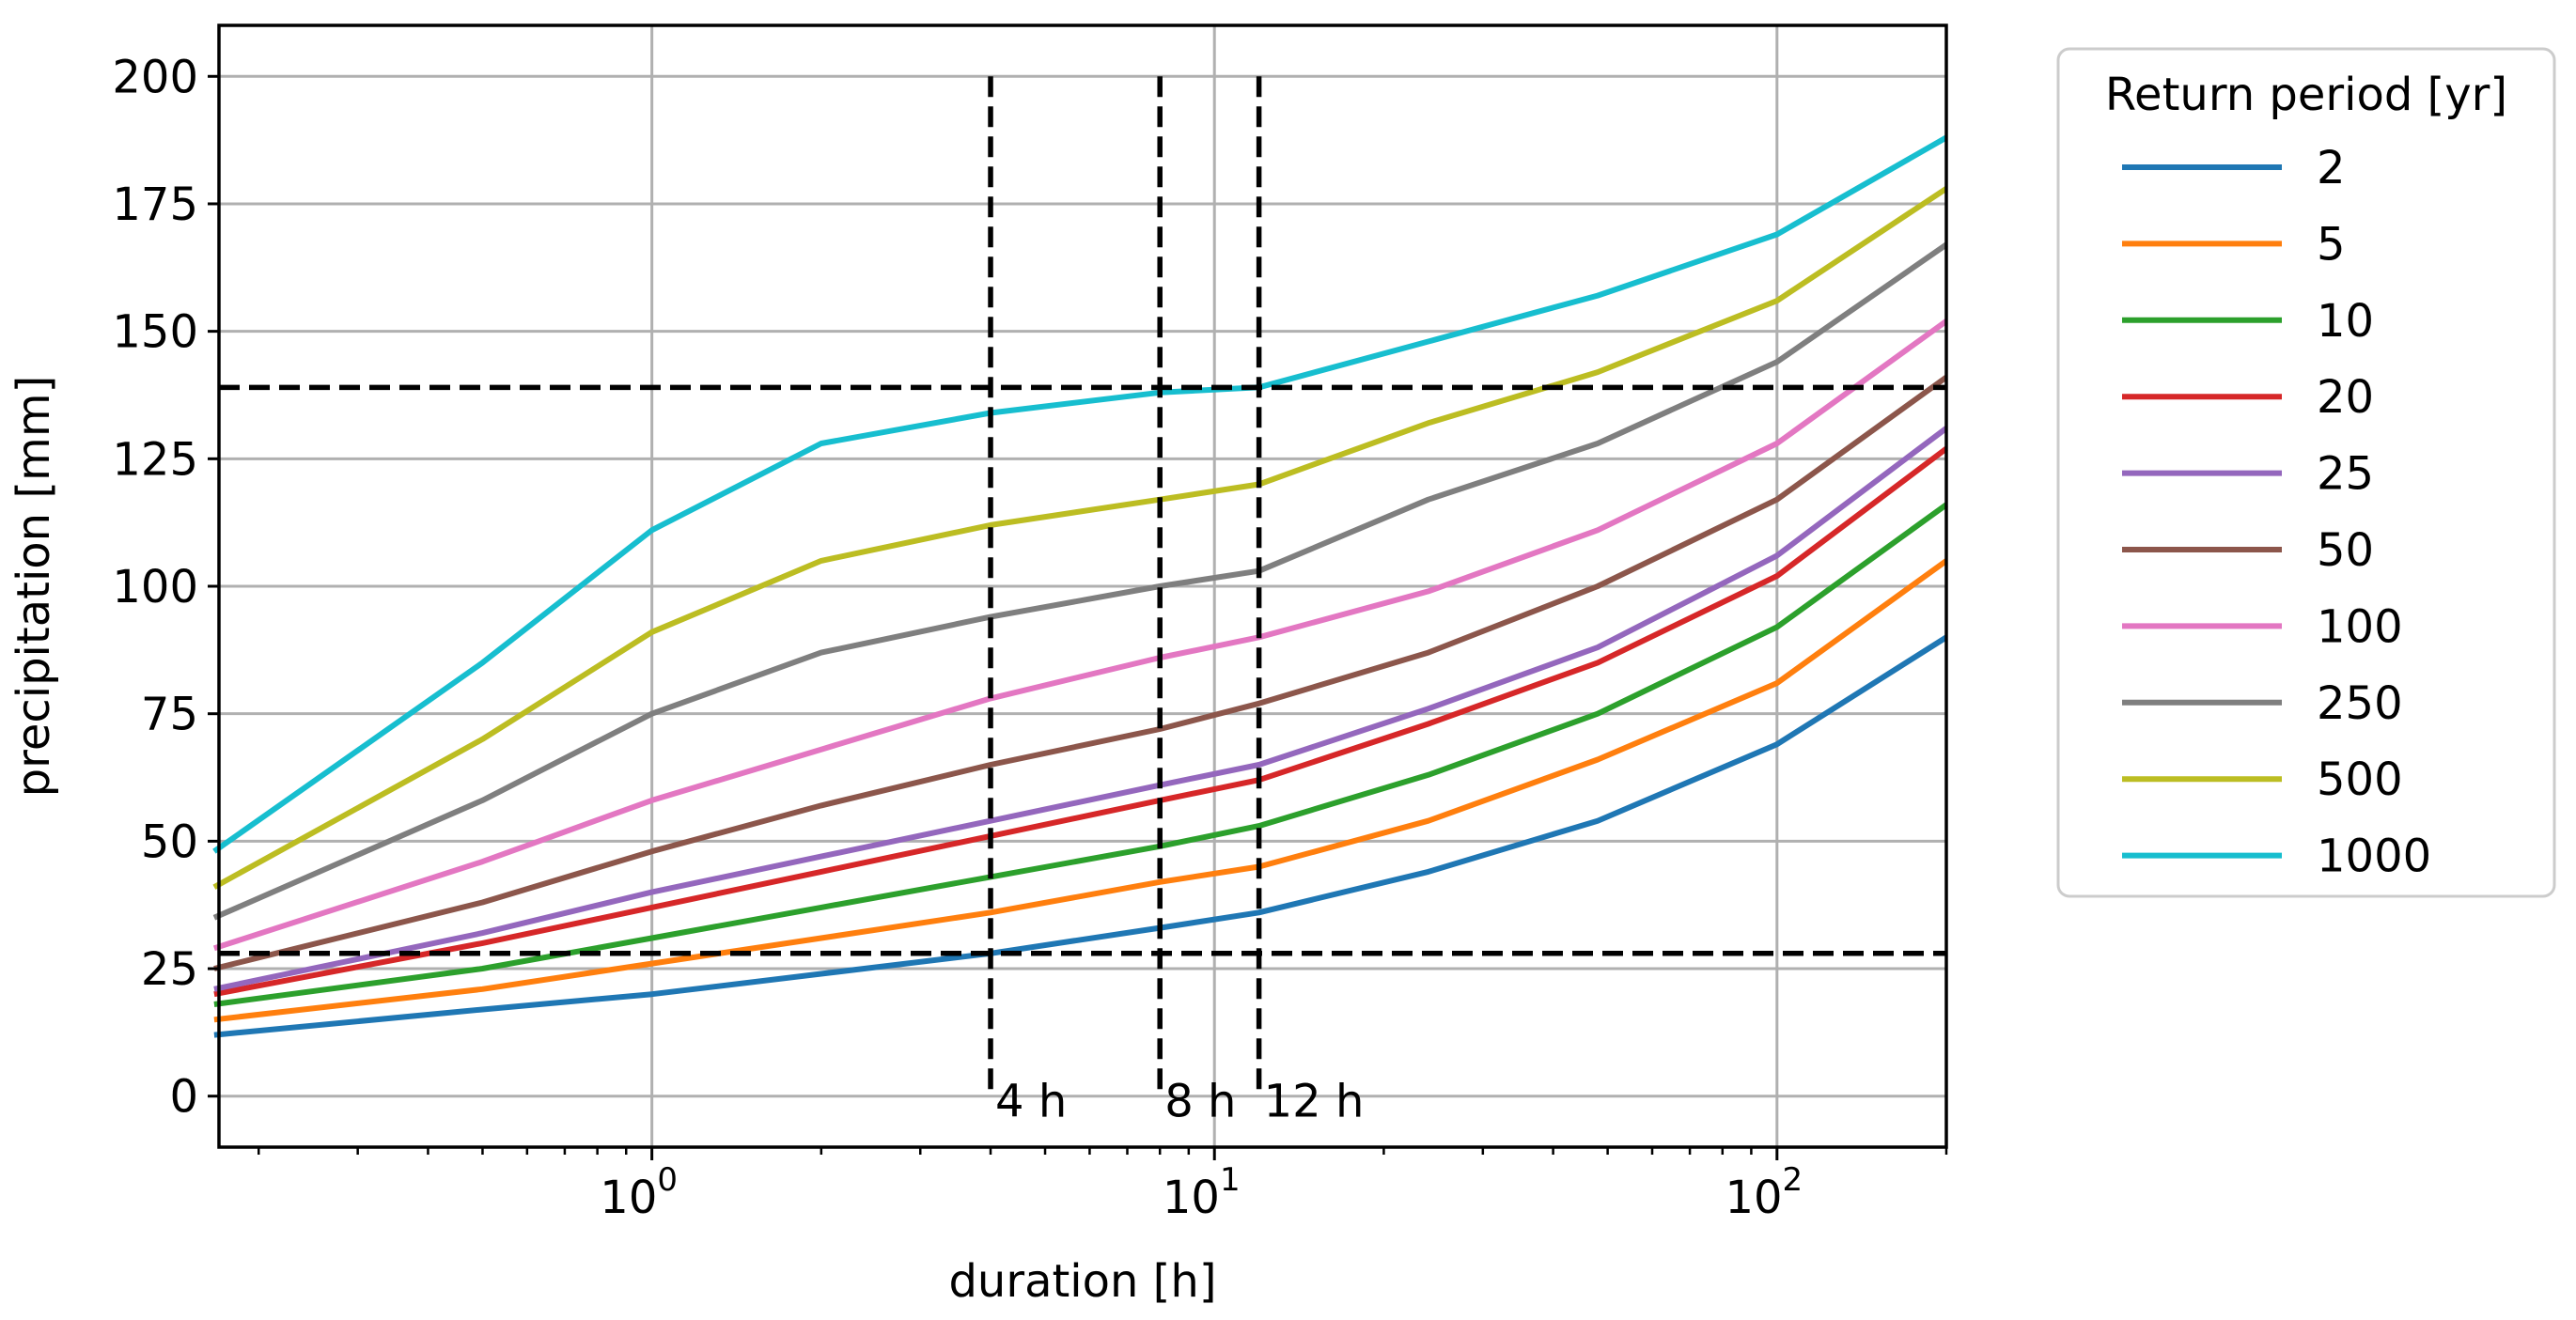 This screenshot has width=2576, height=1320. I want to click on y-tick-label: 75, so click(169, 715).